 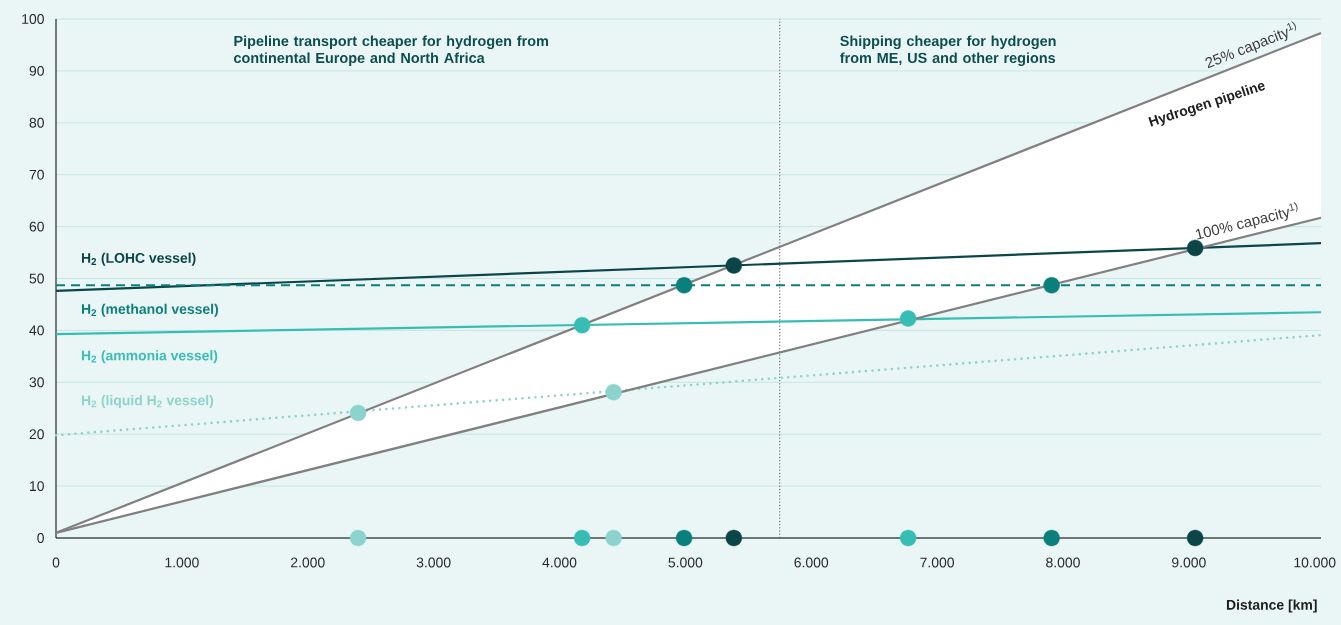 I want to click on y-tick-label: 30, so click(x=36, y=382).